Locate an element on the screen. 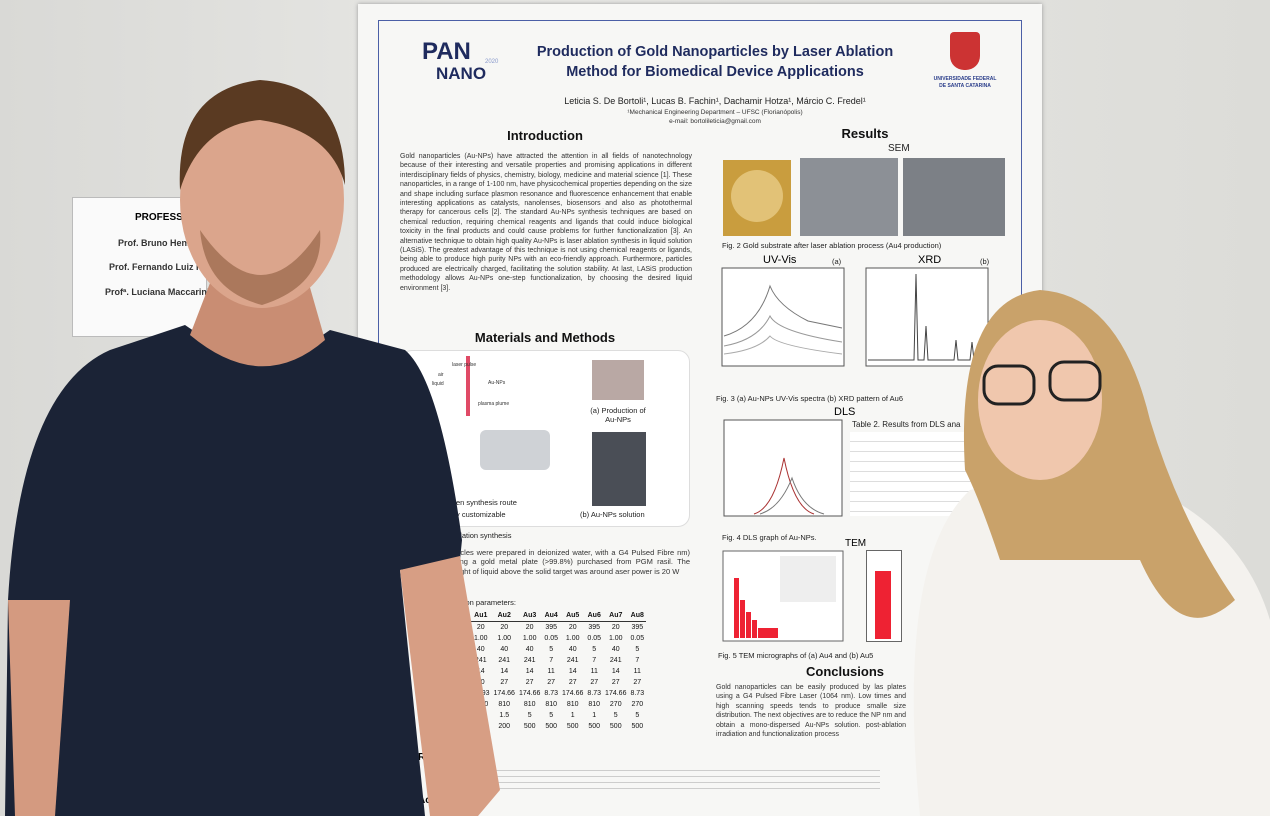  man-hair is located at coordinates (262, 135).